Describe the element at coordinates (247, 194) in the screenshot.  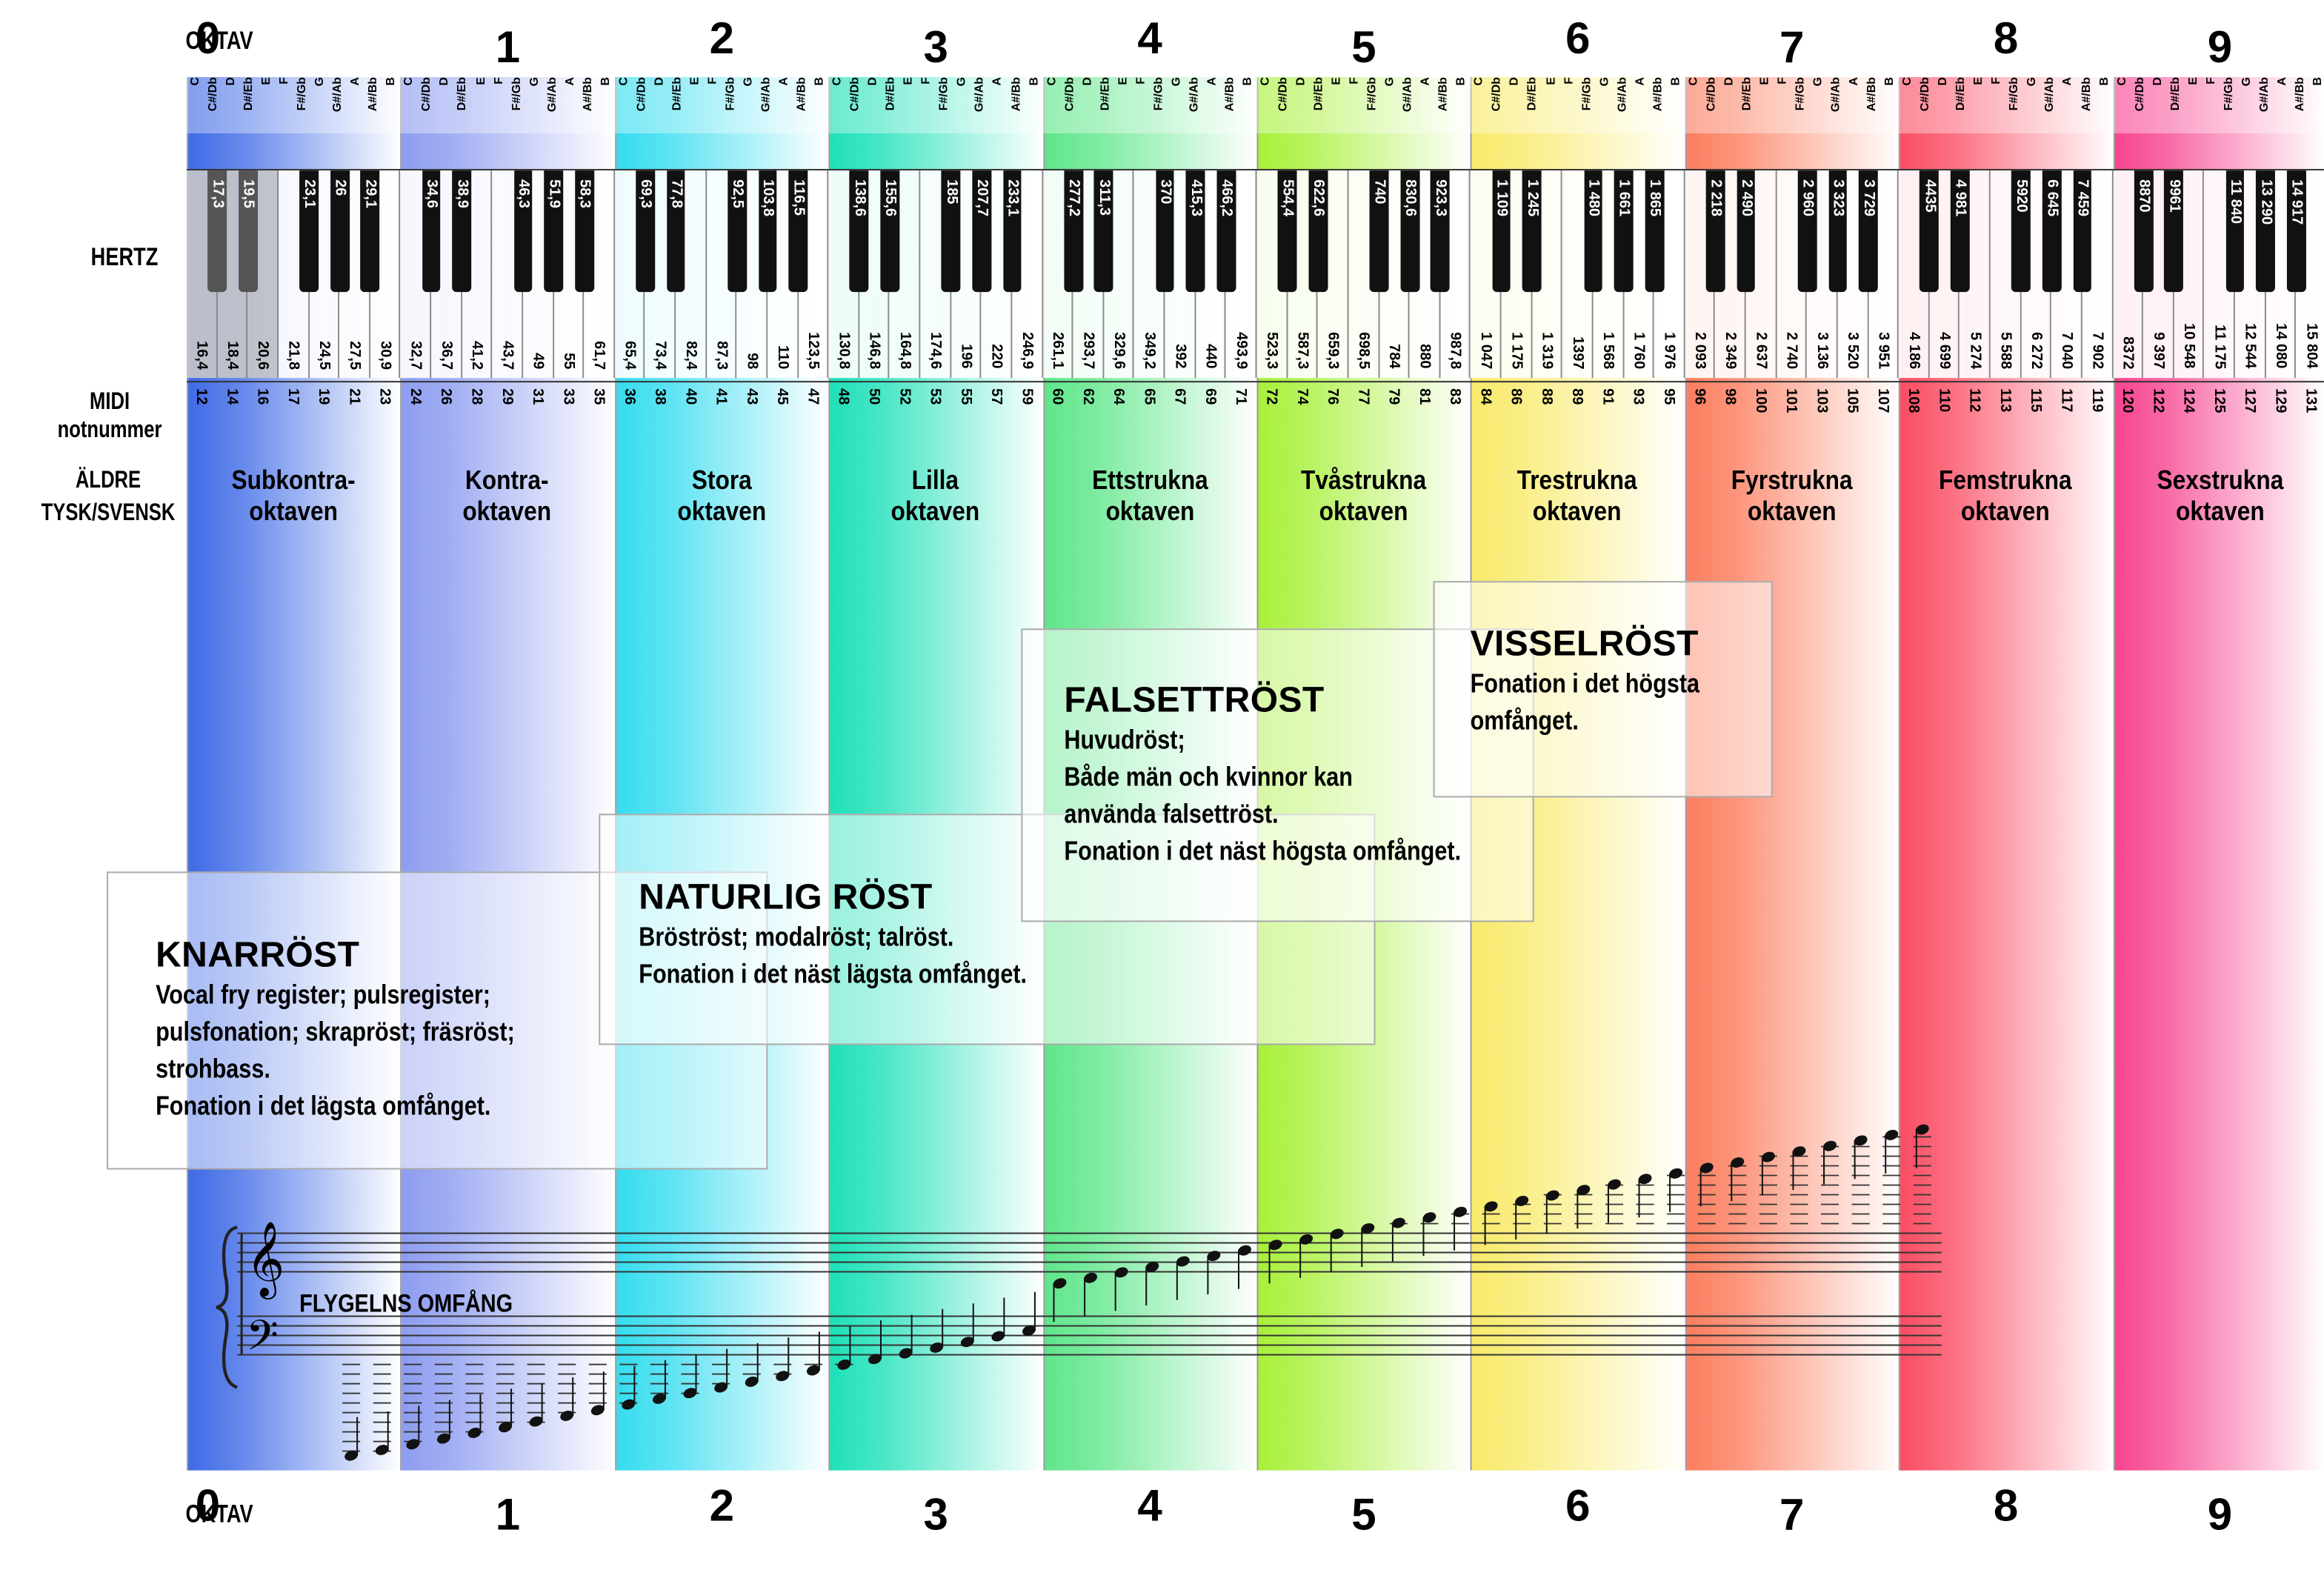
I see `black-key-hertz: 19,5` at that location.